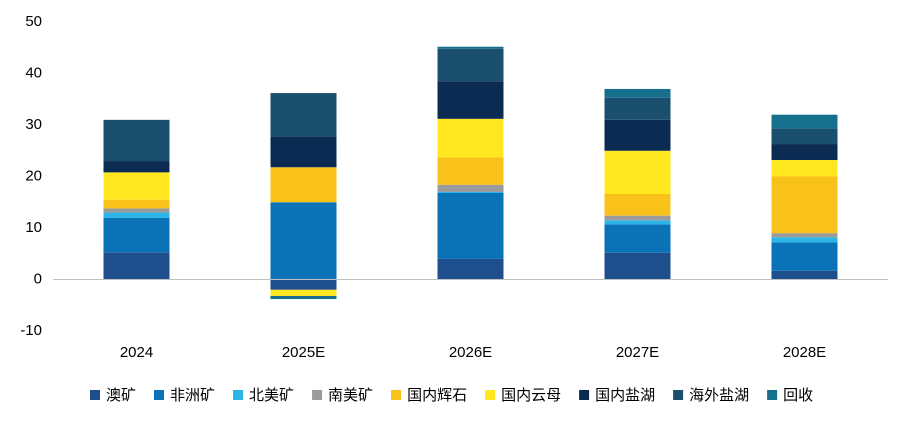 This screenshot has width=909, height=430. What do you see at coordinates (33, 124) in the screenshot?
I see `y-tick-label: 30` at bounding box center [33, 124].